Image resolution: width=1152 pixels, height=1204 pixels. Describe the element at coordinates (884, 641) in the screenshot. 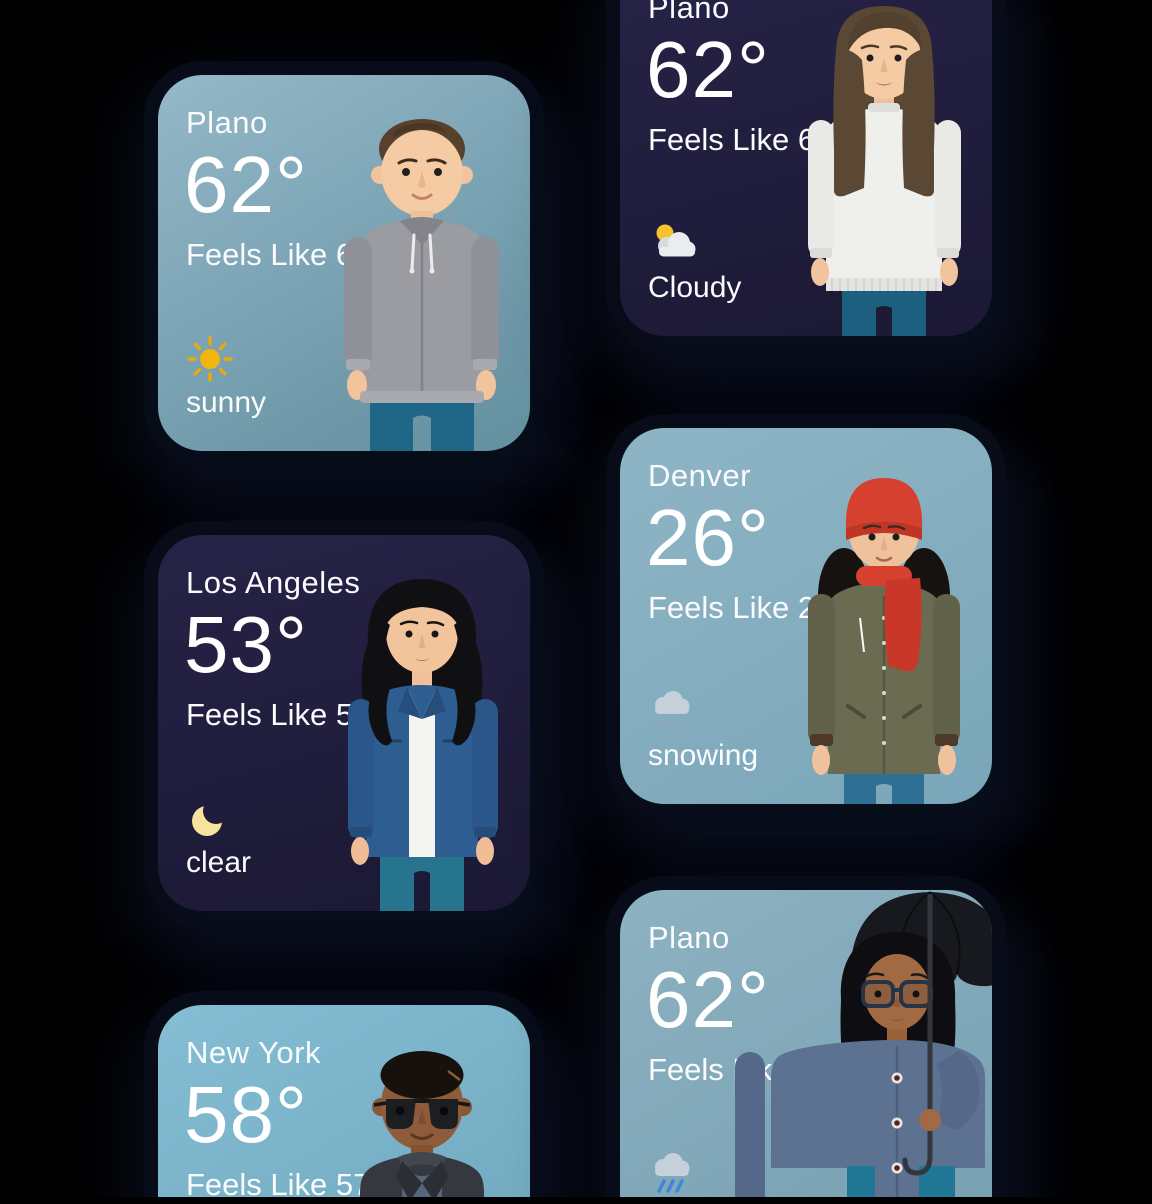

I see `avatar-woman-red-beanie-olive-parka` at that location.